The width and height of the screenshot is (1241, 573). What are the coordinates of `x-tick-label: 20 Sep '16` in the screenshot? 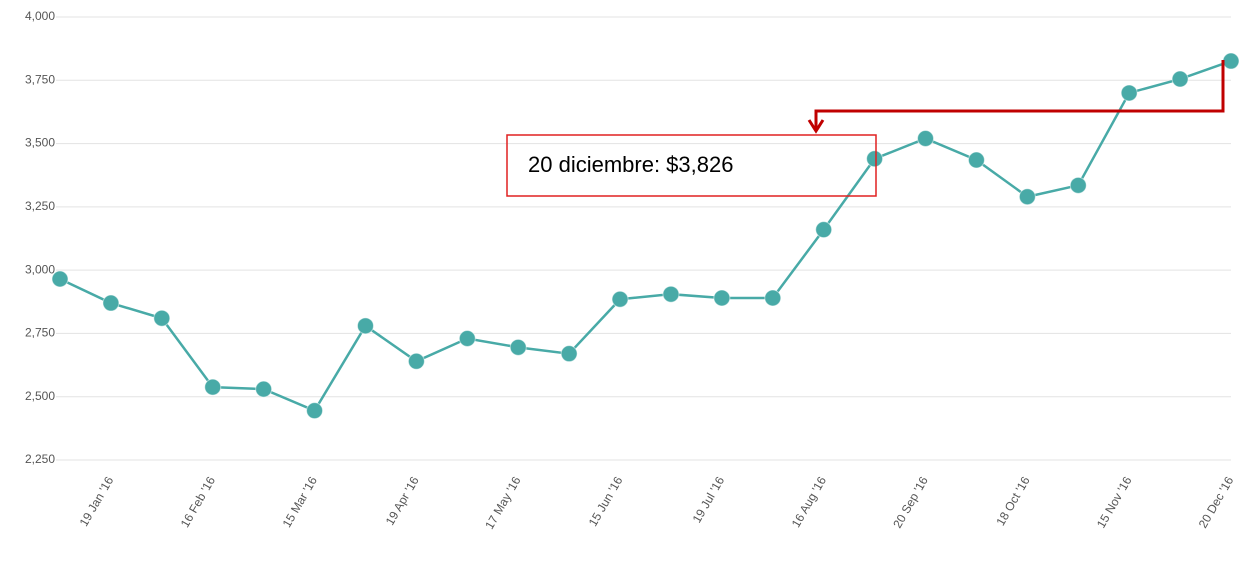 It's located at (910, 502).